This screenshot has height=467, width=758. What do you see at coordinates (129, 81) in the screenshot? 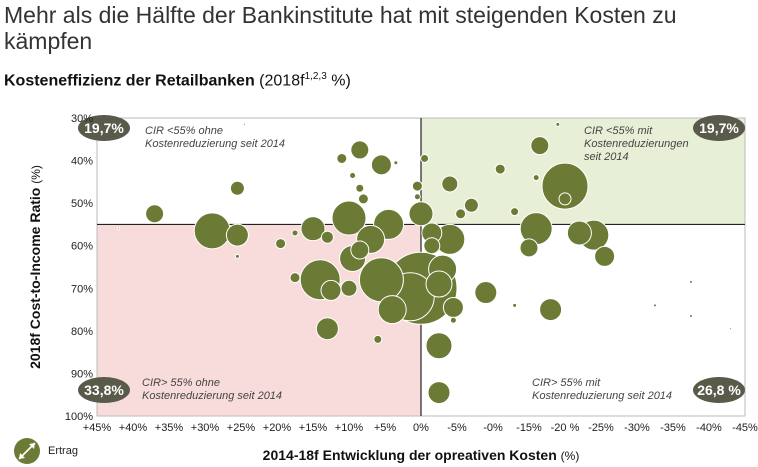
I see `subtitle-bold: Kosteneffizienz der Retailbanken` at bounding box center [129, 81].